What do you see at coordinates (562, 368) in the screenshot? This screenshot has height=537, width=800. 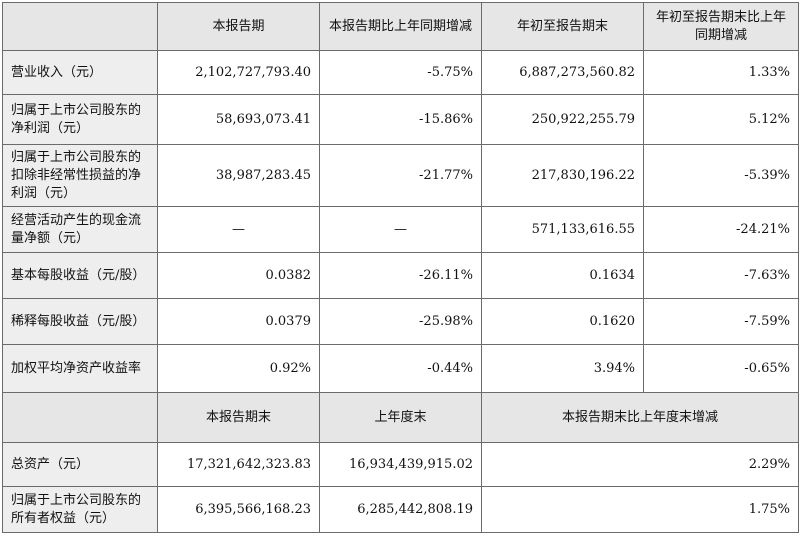 I see `ytd-value: 3.94%` at bounding box center [562, 368].